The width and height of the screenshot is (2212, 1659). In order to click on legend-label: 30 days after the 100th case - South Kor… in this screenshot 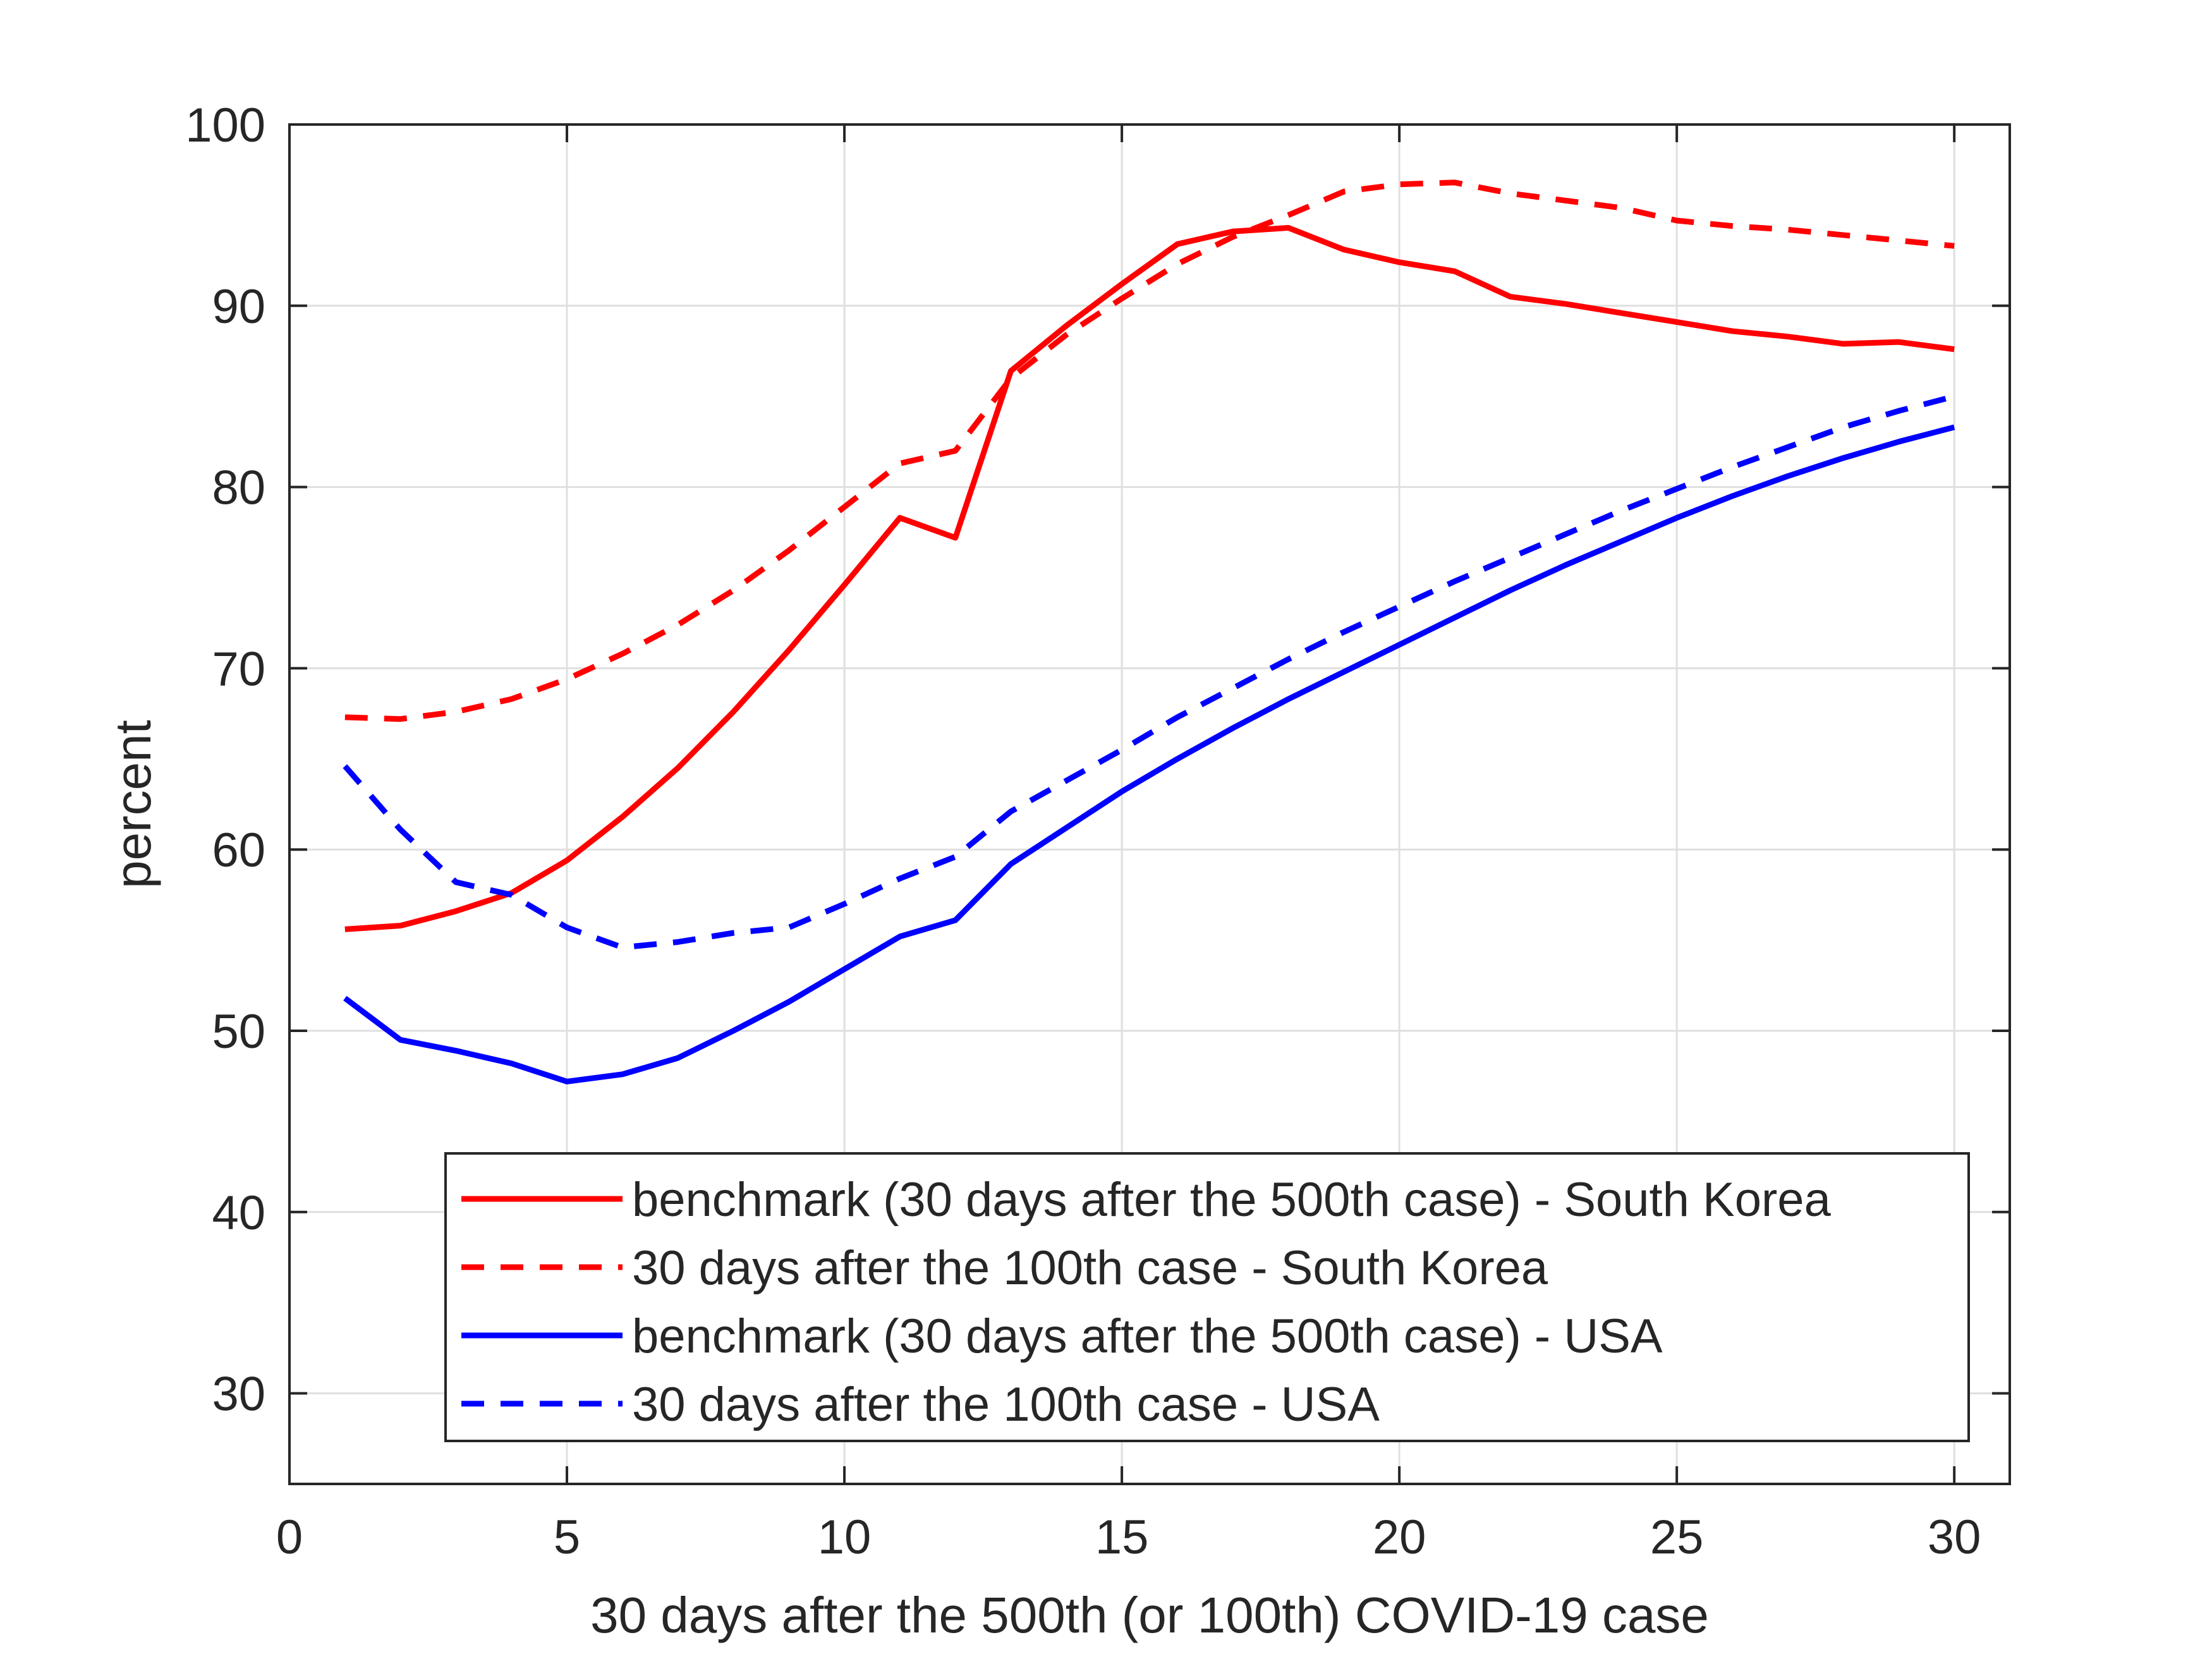, I will do `click(1090, 1268)`.